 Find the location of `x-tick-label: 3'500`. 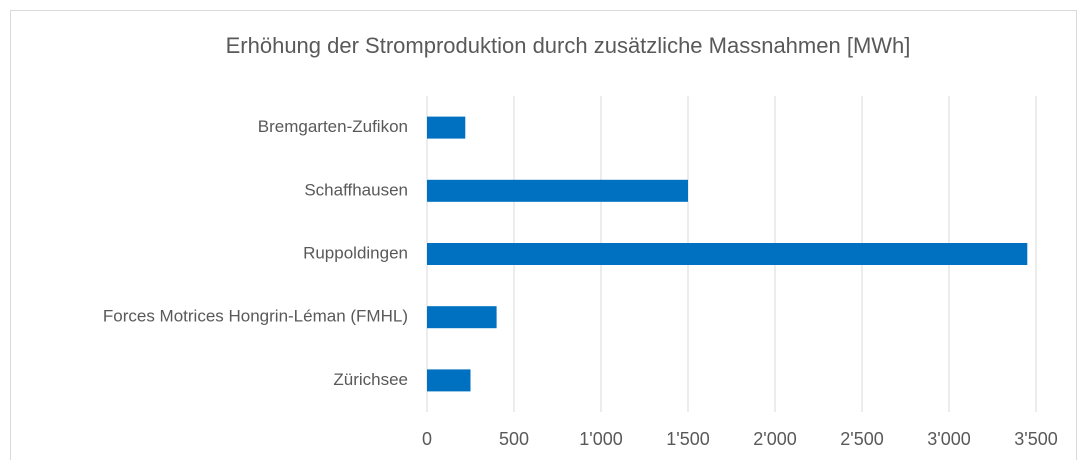

x-tick-label: 3'500 is located at coordinates (1035, 439).